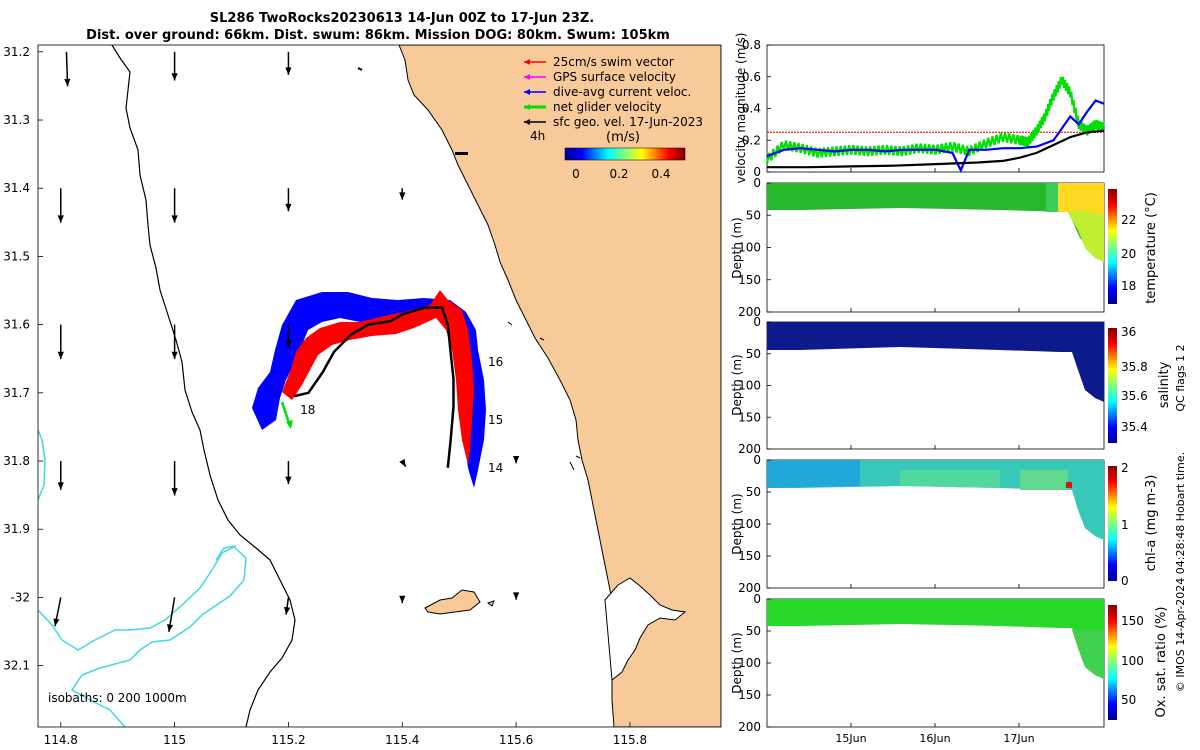 The width and height of the screenshot is (1200, 750). What do you see at coordinates (1134, 367) in the screenshot?
I see `salinity-cb-tick-1: 35.8` at bounding box center [1134, 367].